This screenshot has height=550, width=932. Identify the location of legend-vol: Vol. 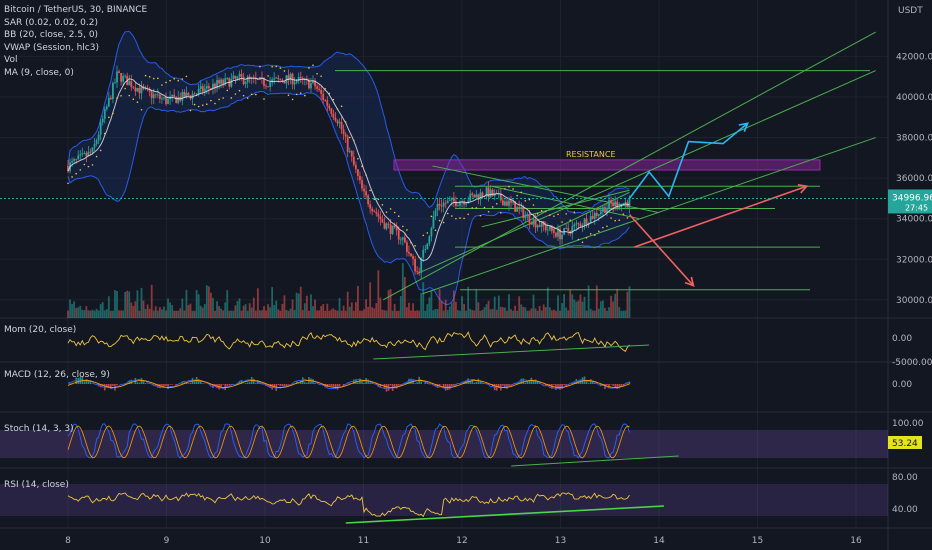
(11, 60).